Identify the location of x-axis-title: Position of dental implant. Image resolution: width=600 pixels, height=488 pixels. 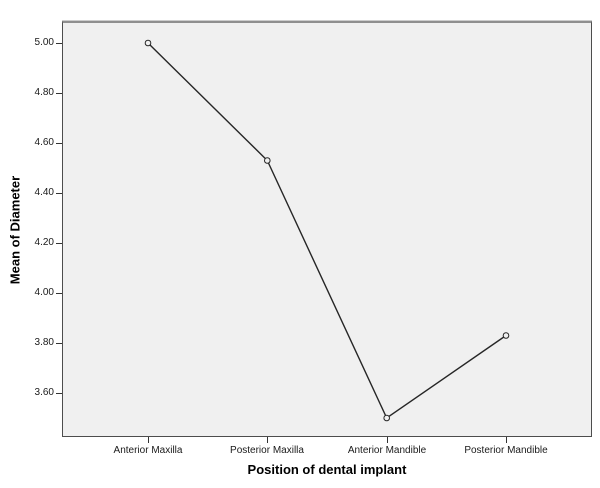
(327, 469).